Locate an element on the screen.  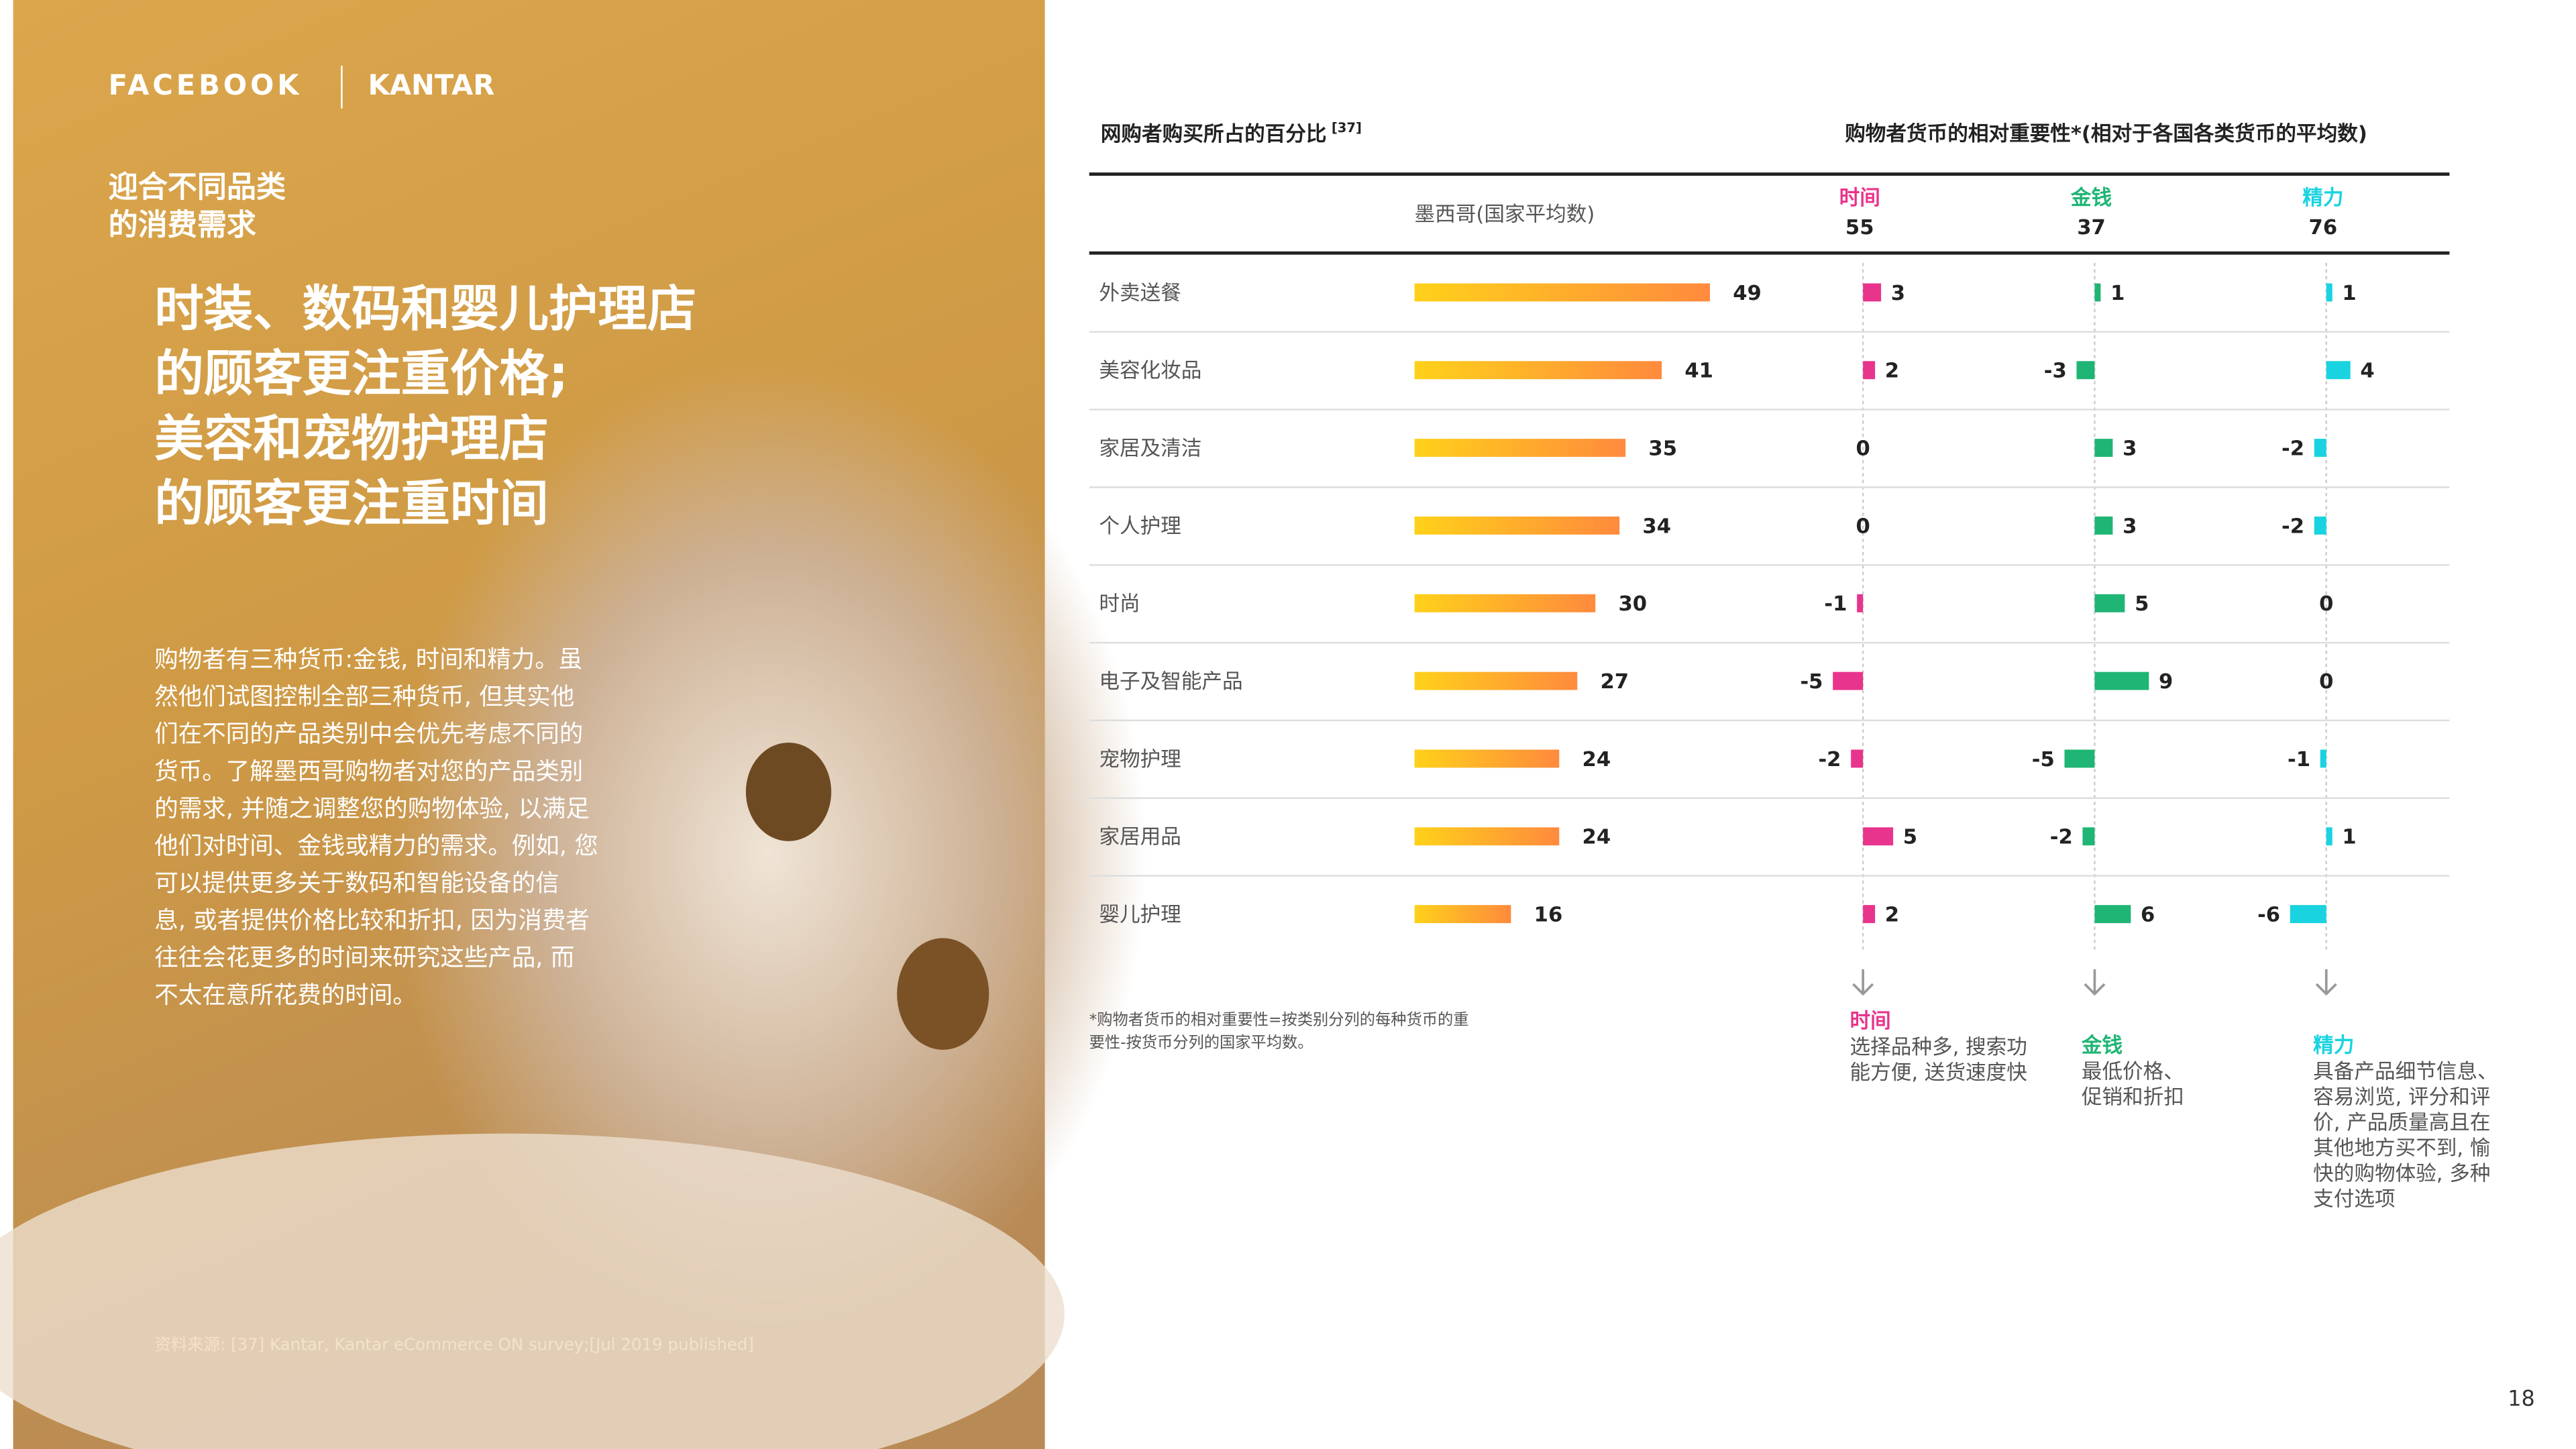
category-label: 婴儿护理 is located at coordinates (1140, 915).